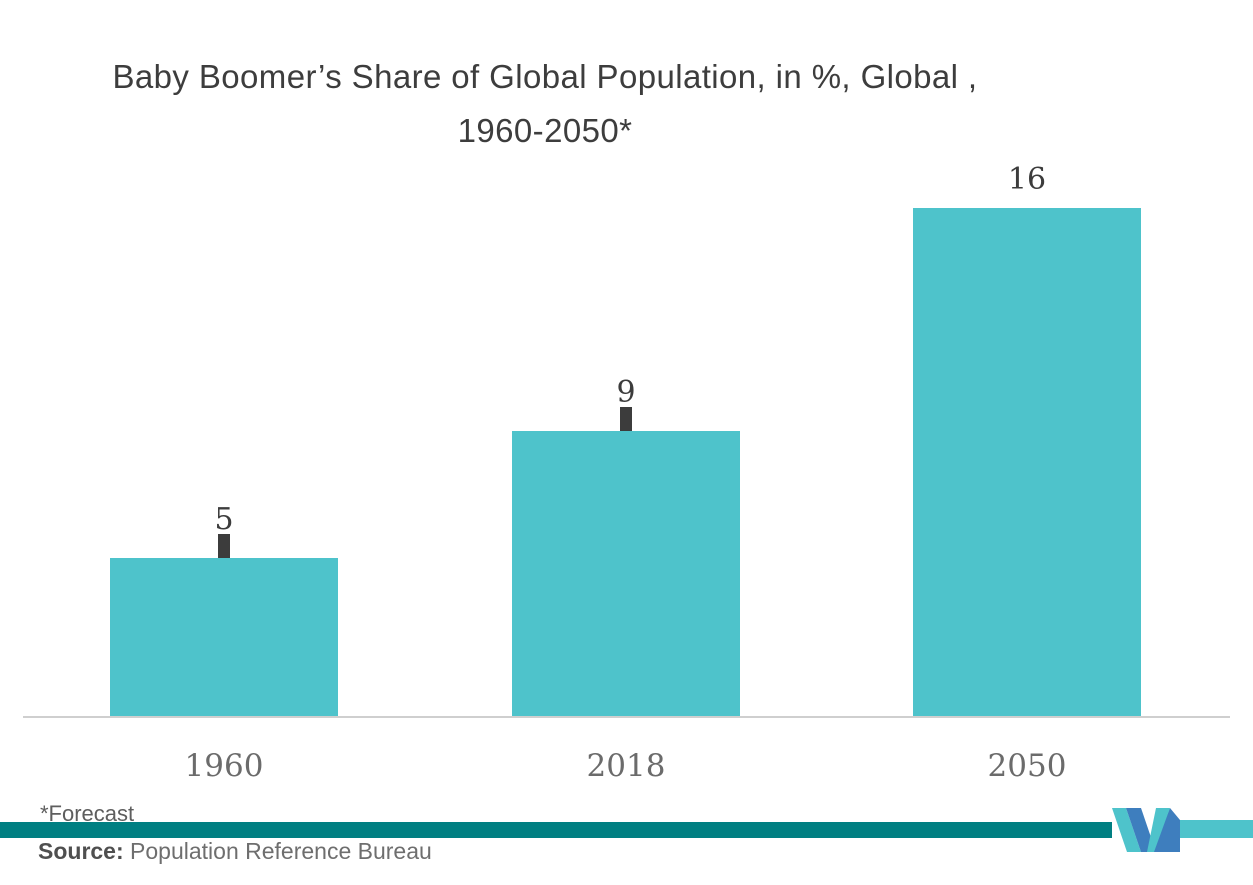  What do you see at coordinates (81, 851) in the screenshot?
I see `source-label: Source:` at bounding box center [81, 851].